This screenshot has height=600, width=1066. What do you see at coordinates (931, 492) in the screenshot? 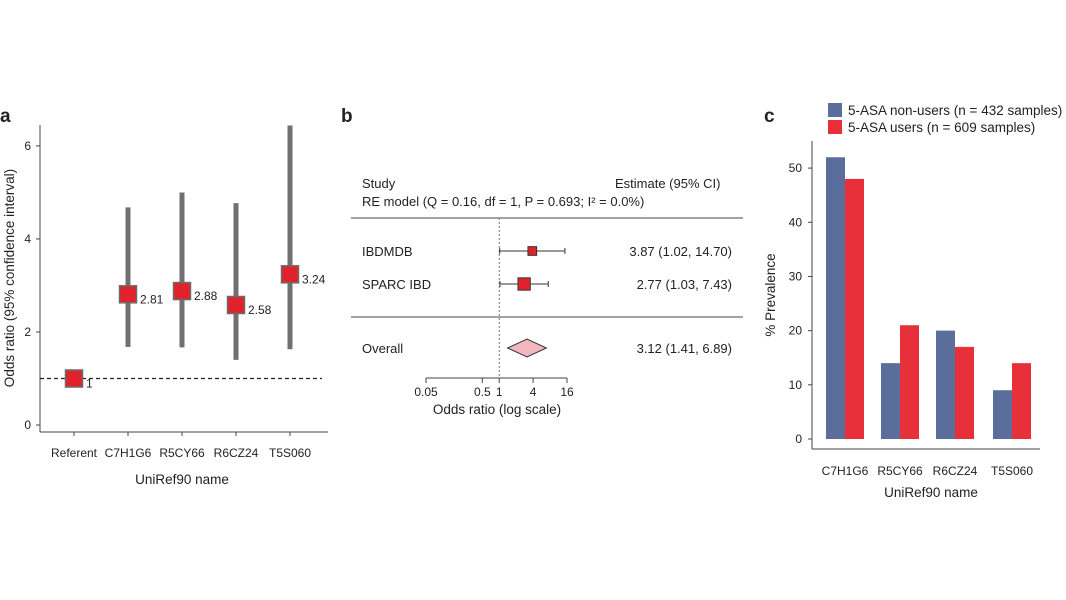
I see `panel-c-x-axis-title: UniRef90 name` at bounding box center [931, 492].